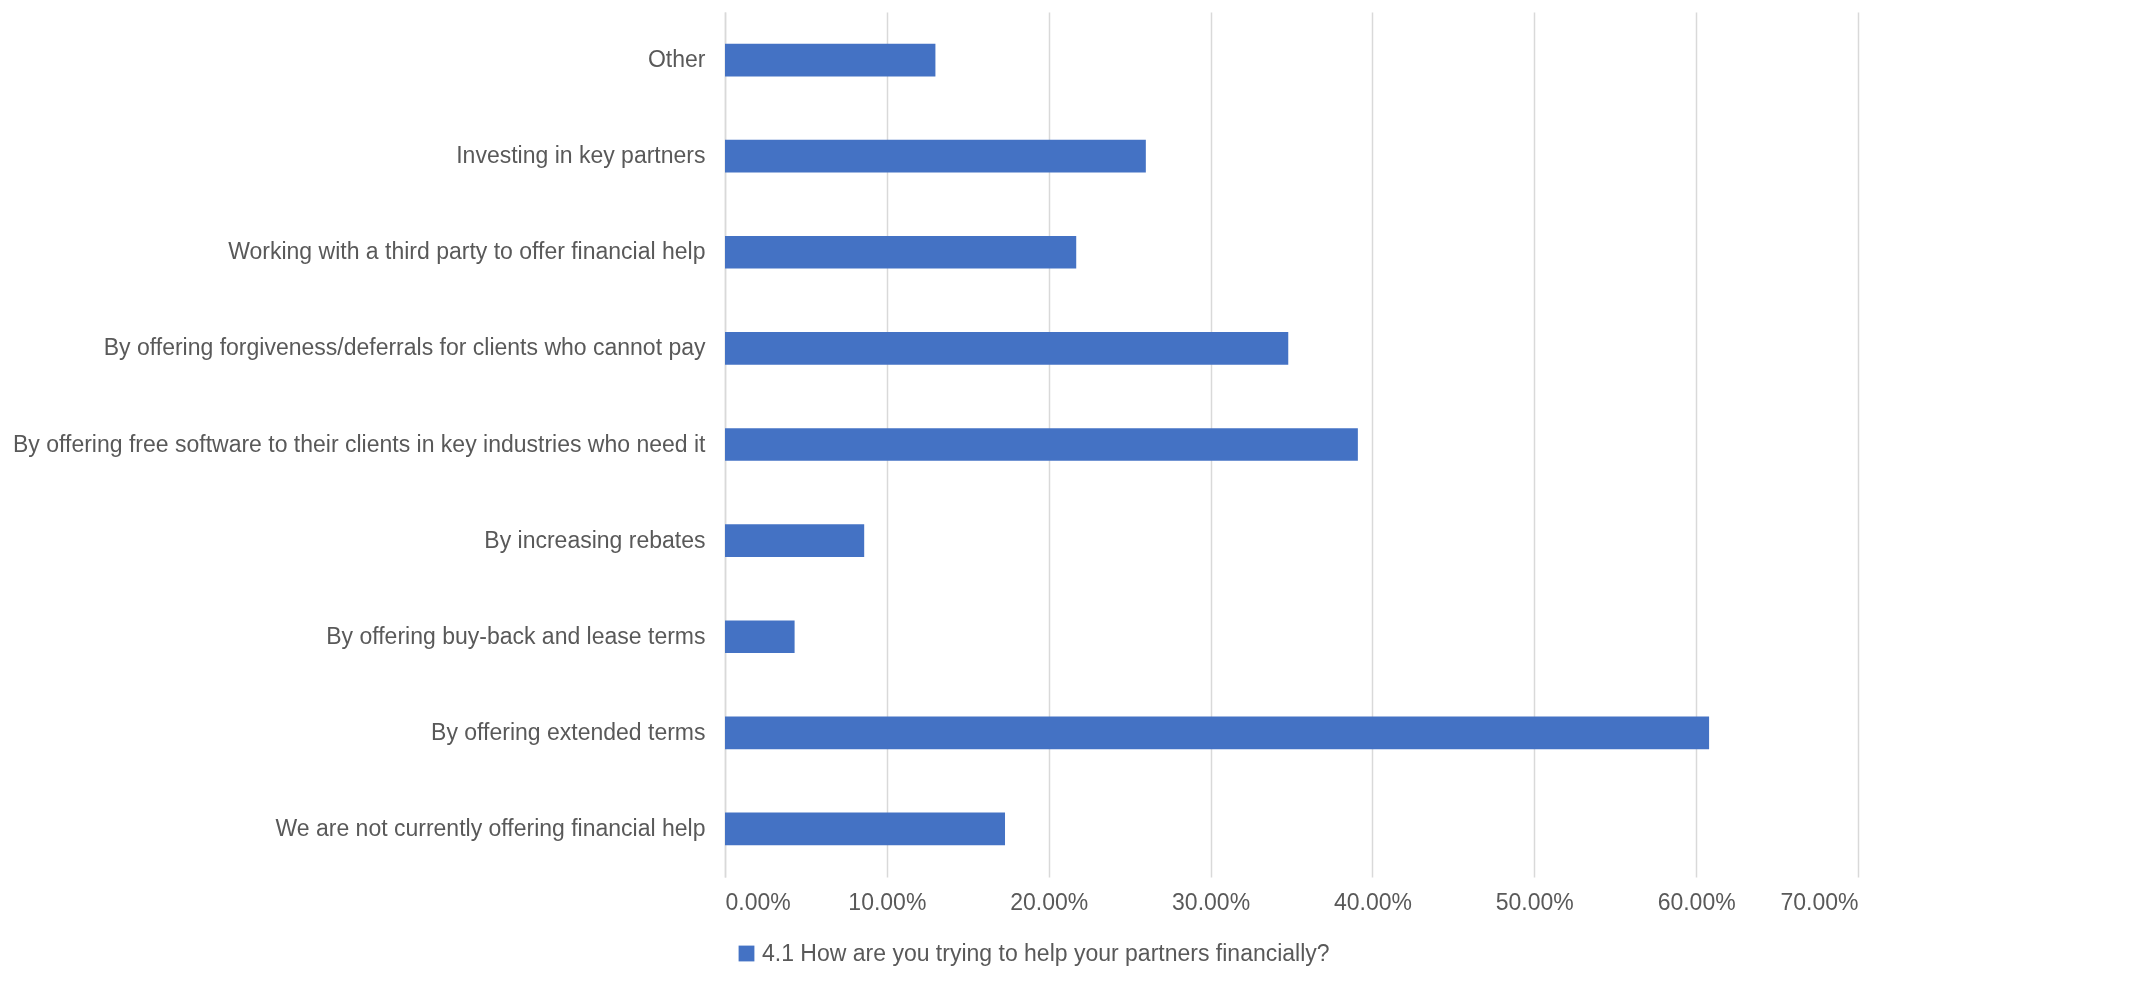 Image resolution: width=2153 pixels, height=1003 pixels. What do you see at coordinates (568, 731) in the screenshot?
I see `y-tick-label: By offering extended terms` at bounding box center [568, 731].